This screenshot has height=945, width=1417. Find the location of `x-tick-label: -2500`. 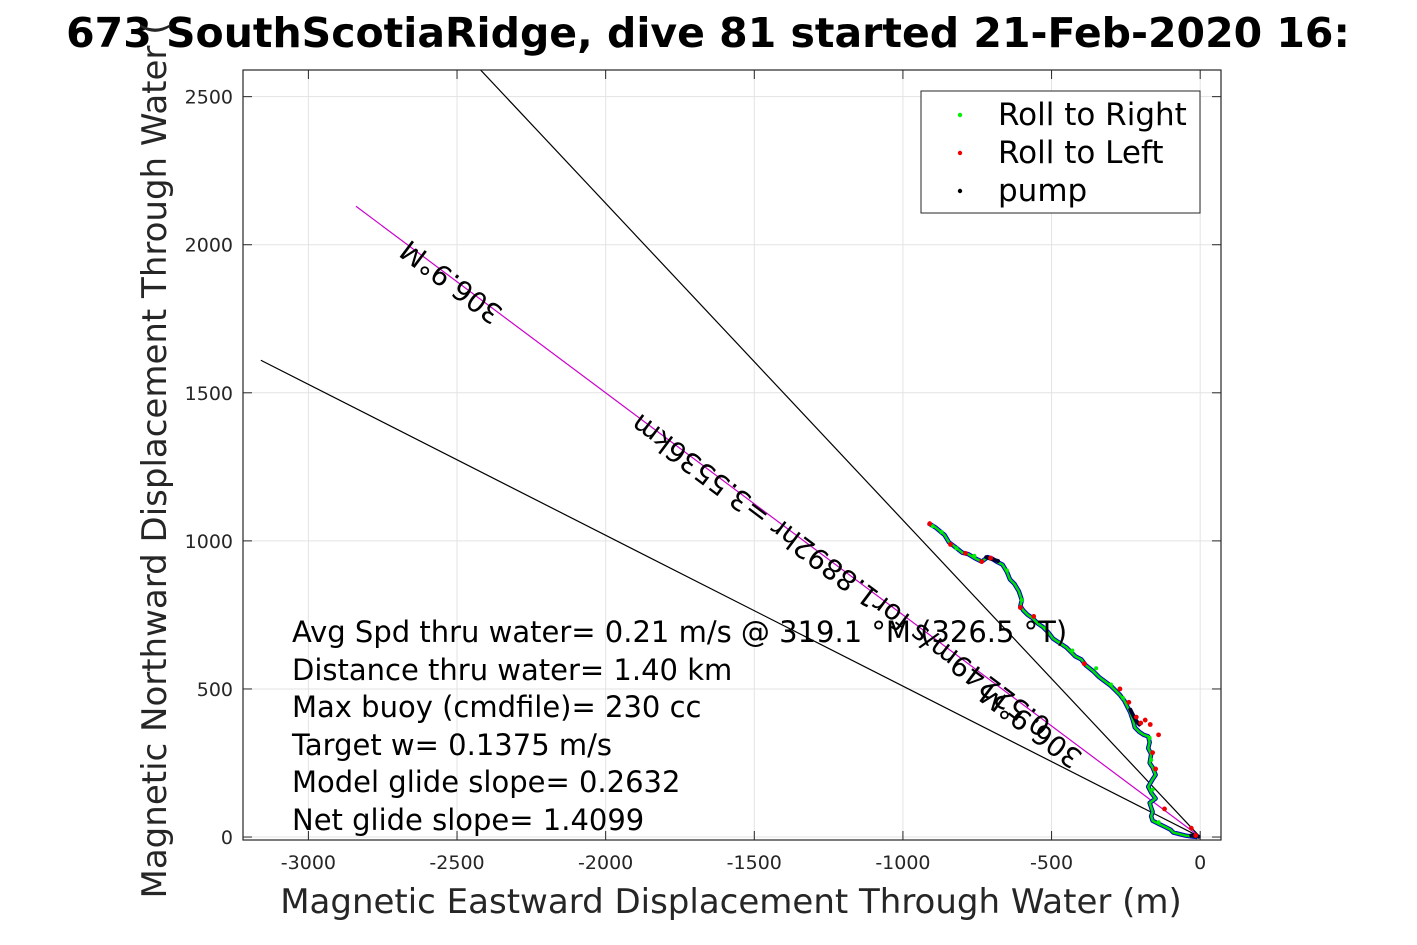

x-tick-label: -2500 is located at coordinates (456, 863).